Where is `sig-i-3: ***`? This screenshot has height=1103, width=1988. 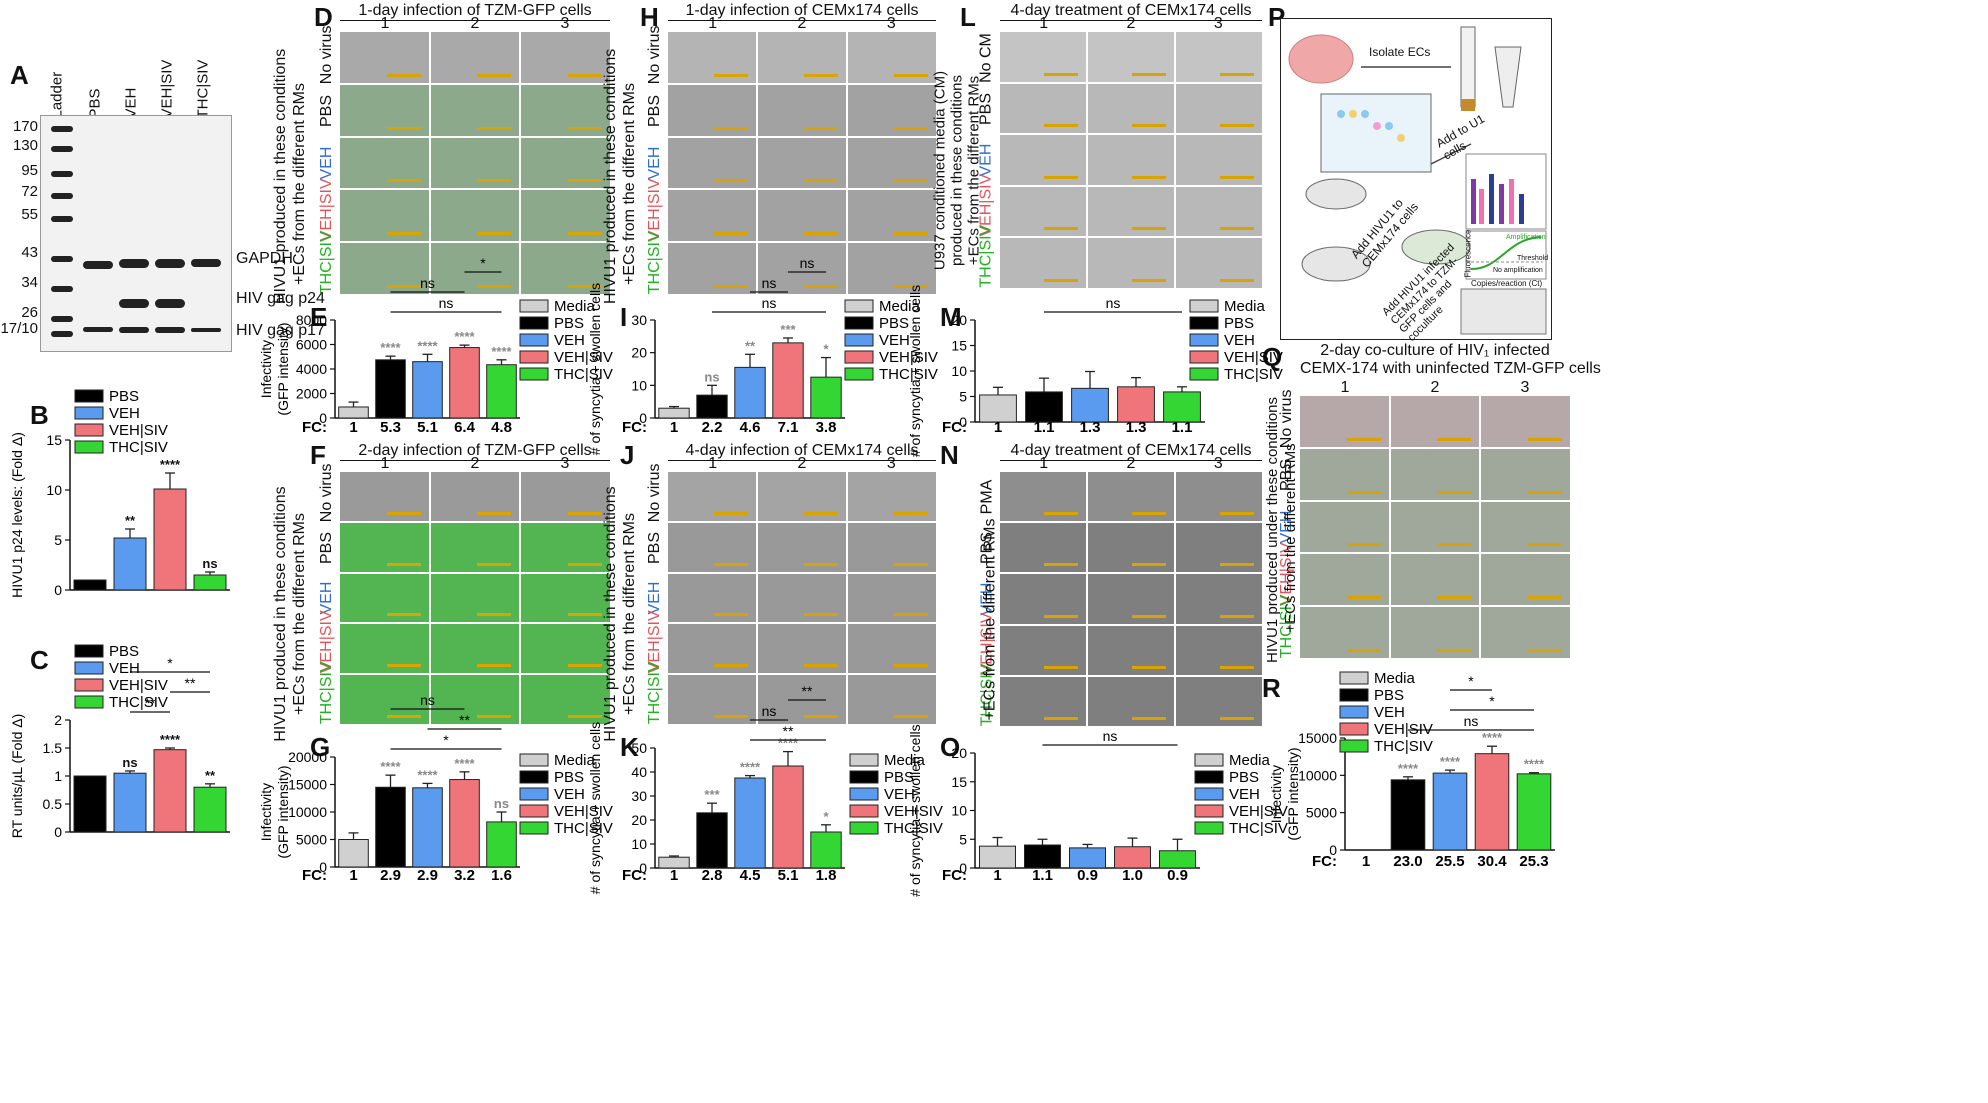
sig-i-3: *** is located at coordinates (788, 329).